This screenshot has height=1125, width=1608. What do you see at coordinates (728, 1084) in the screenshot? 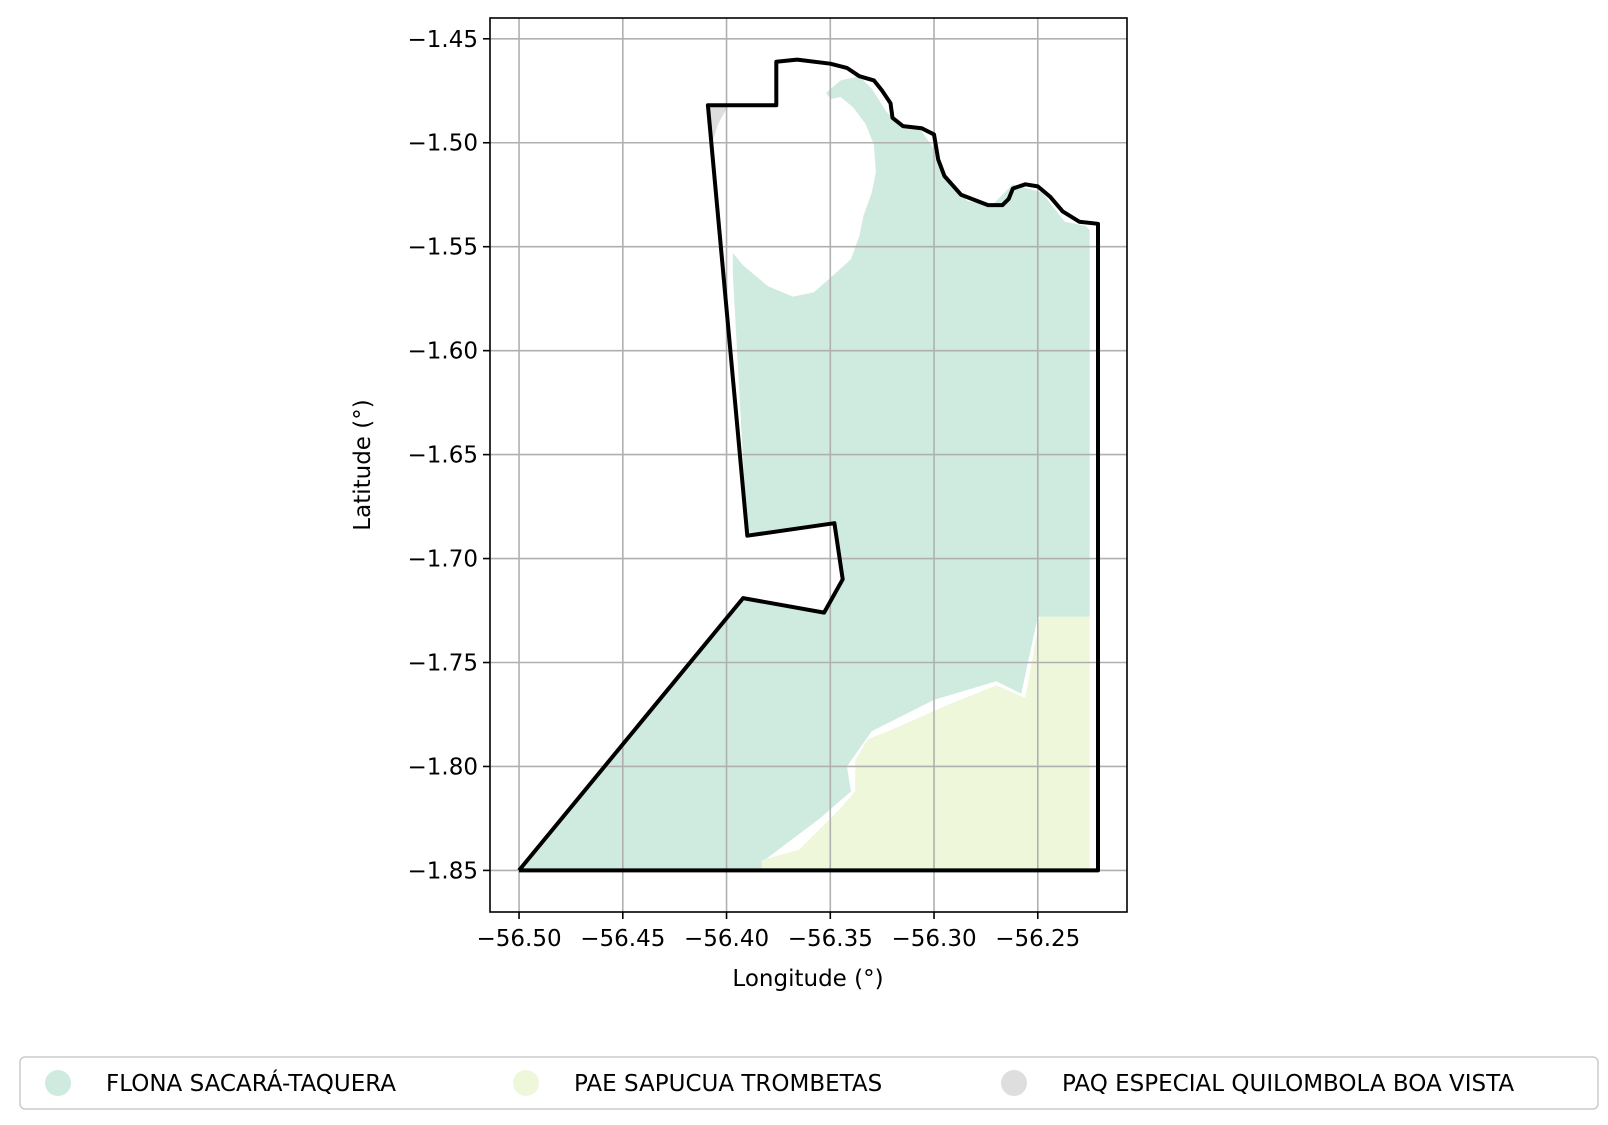
I see `legend-label-pae: PAE SAPUCUA TROMBETAS` at bounding box center [728, 1084].